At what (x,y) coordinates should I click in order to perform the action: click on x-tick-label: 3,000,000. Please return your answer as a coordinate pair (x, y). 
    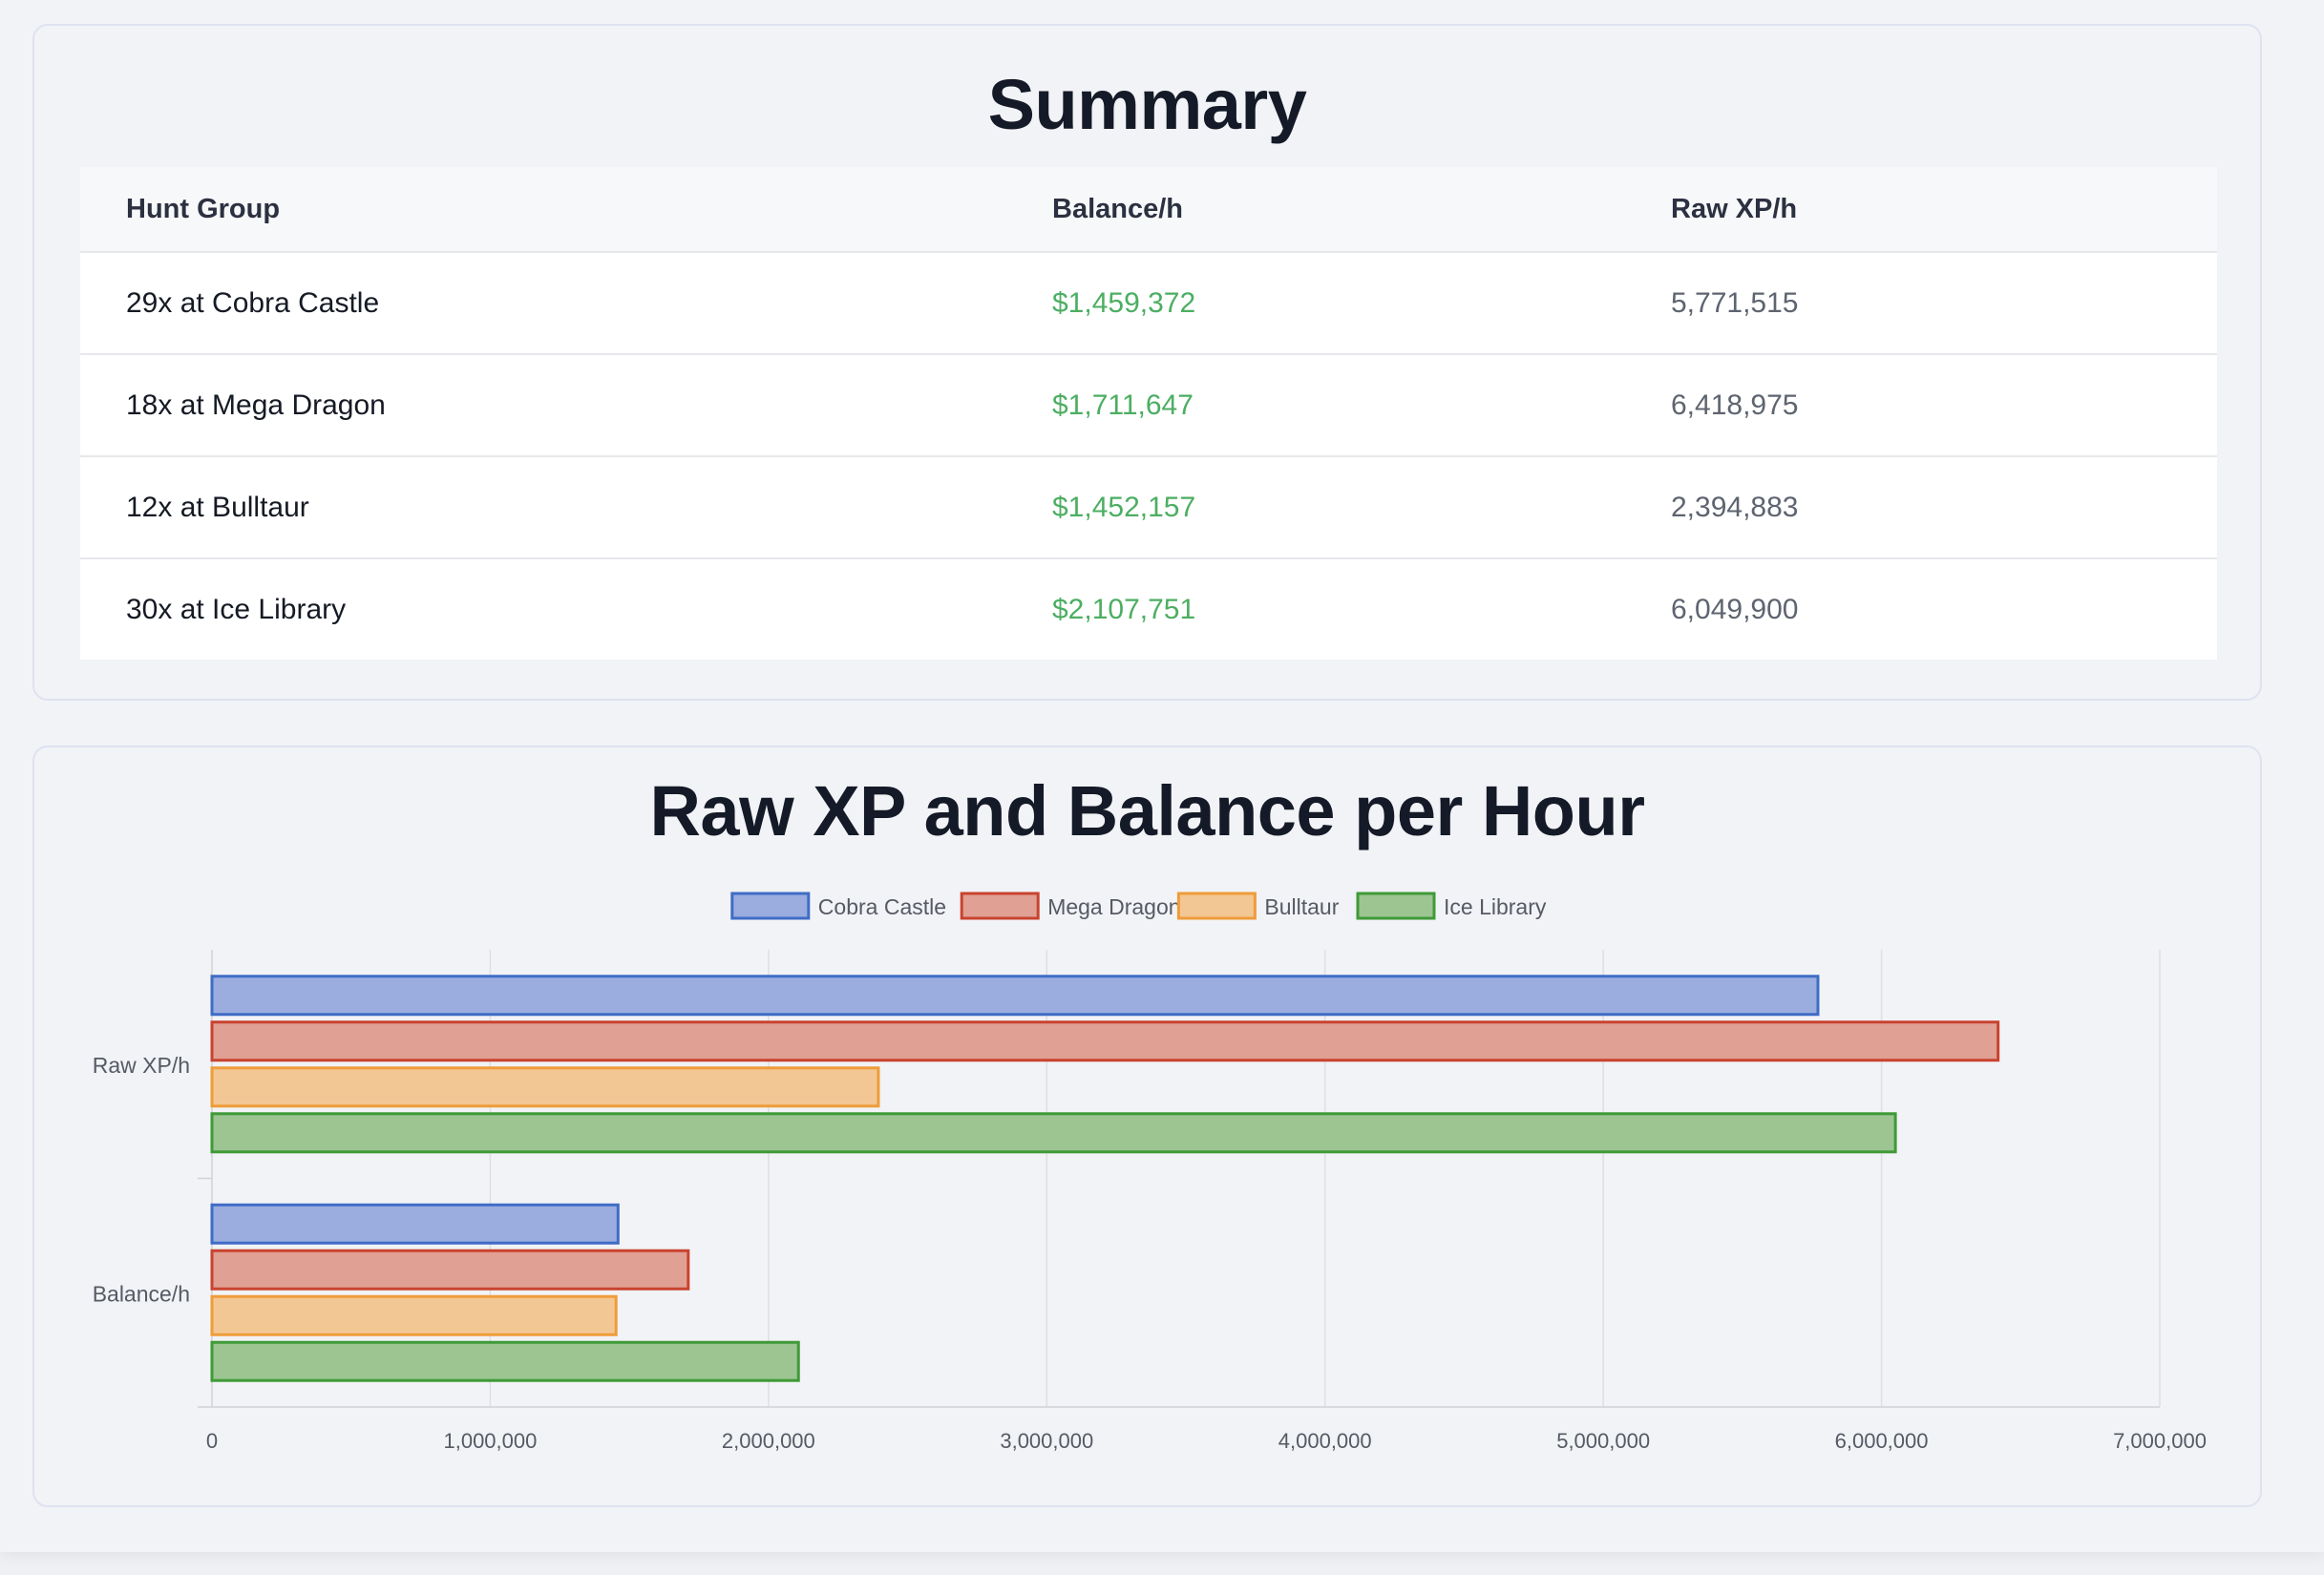
    Looking at the image, I should click on (1046, 1441).